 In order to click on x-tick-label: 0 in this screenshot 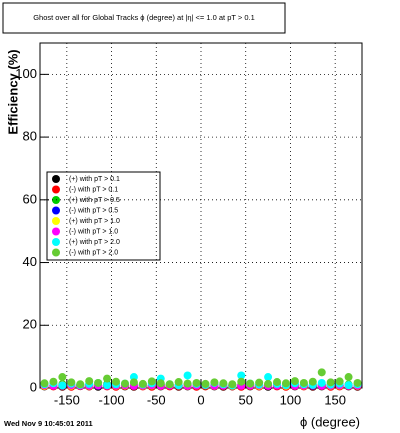, I will do `click(200, 399)`.